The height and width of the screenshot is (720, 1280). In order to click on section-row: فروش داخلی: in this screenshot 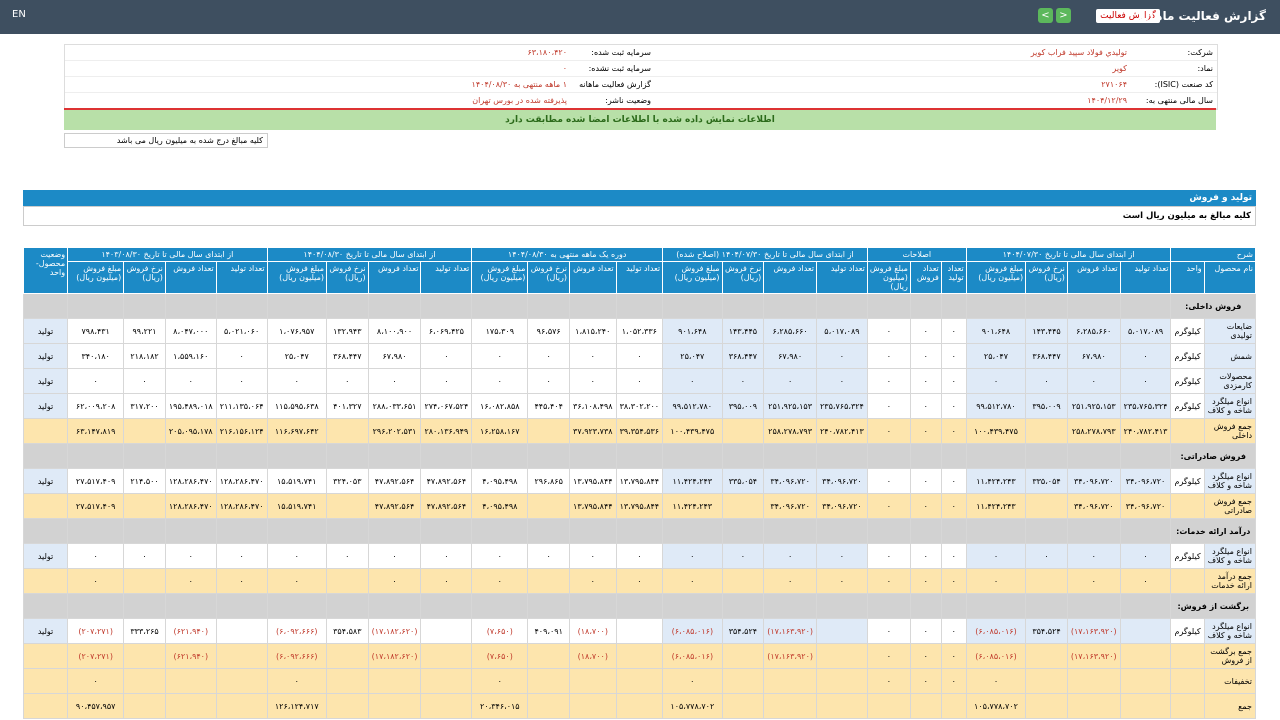, I will do `click(639, 306)`.